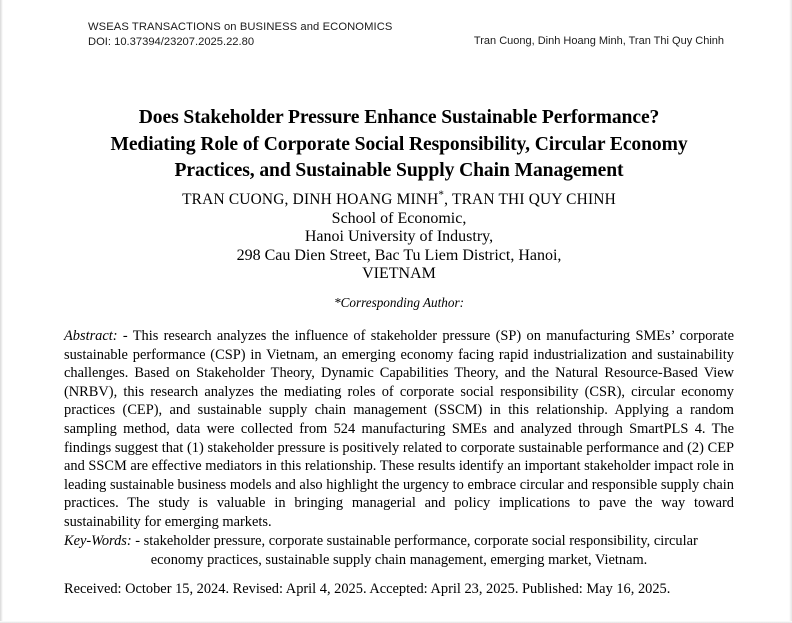 Image resolution: width=792 pixels, height=623 pixels. What do you see at coordinates (399, 218) in the screenshot?
I see `affiliation-line-1: School of Economic,` at bounding box center [399, 218].